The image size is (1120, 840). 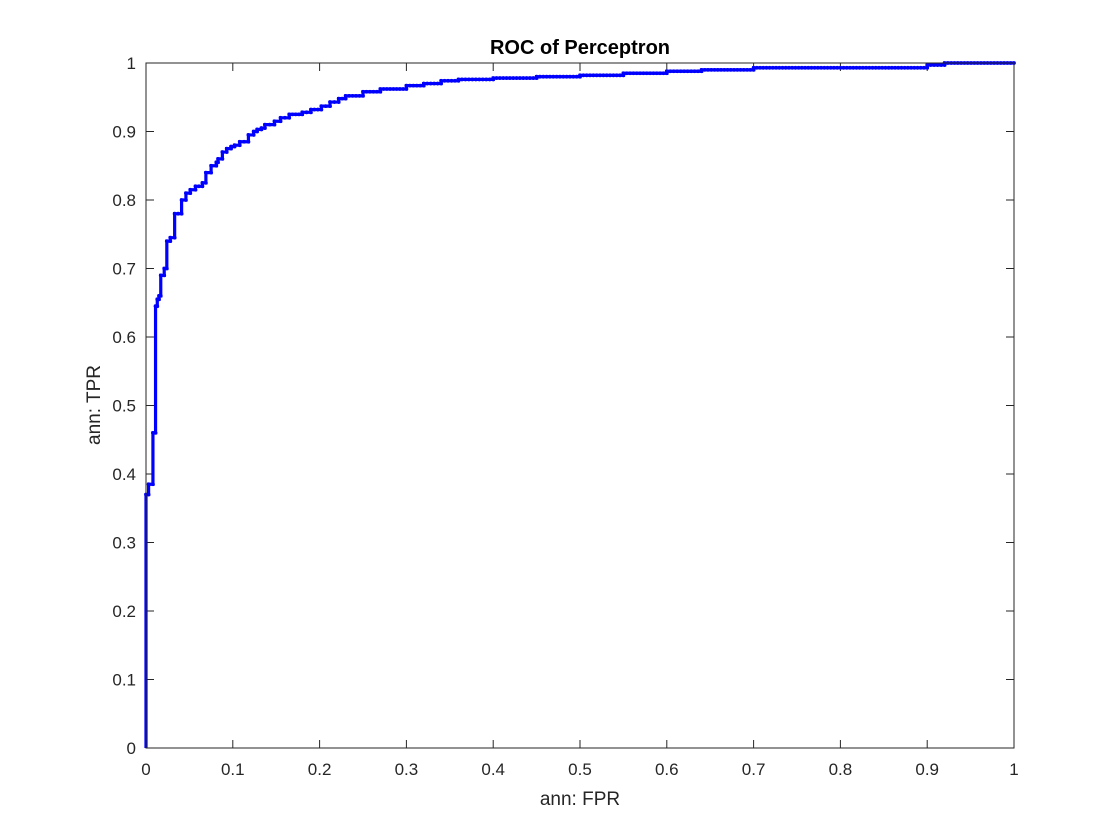 I want to click on x-tick-label: 0.8, so click(x=841, y=769).